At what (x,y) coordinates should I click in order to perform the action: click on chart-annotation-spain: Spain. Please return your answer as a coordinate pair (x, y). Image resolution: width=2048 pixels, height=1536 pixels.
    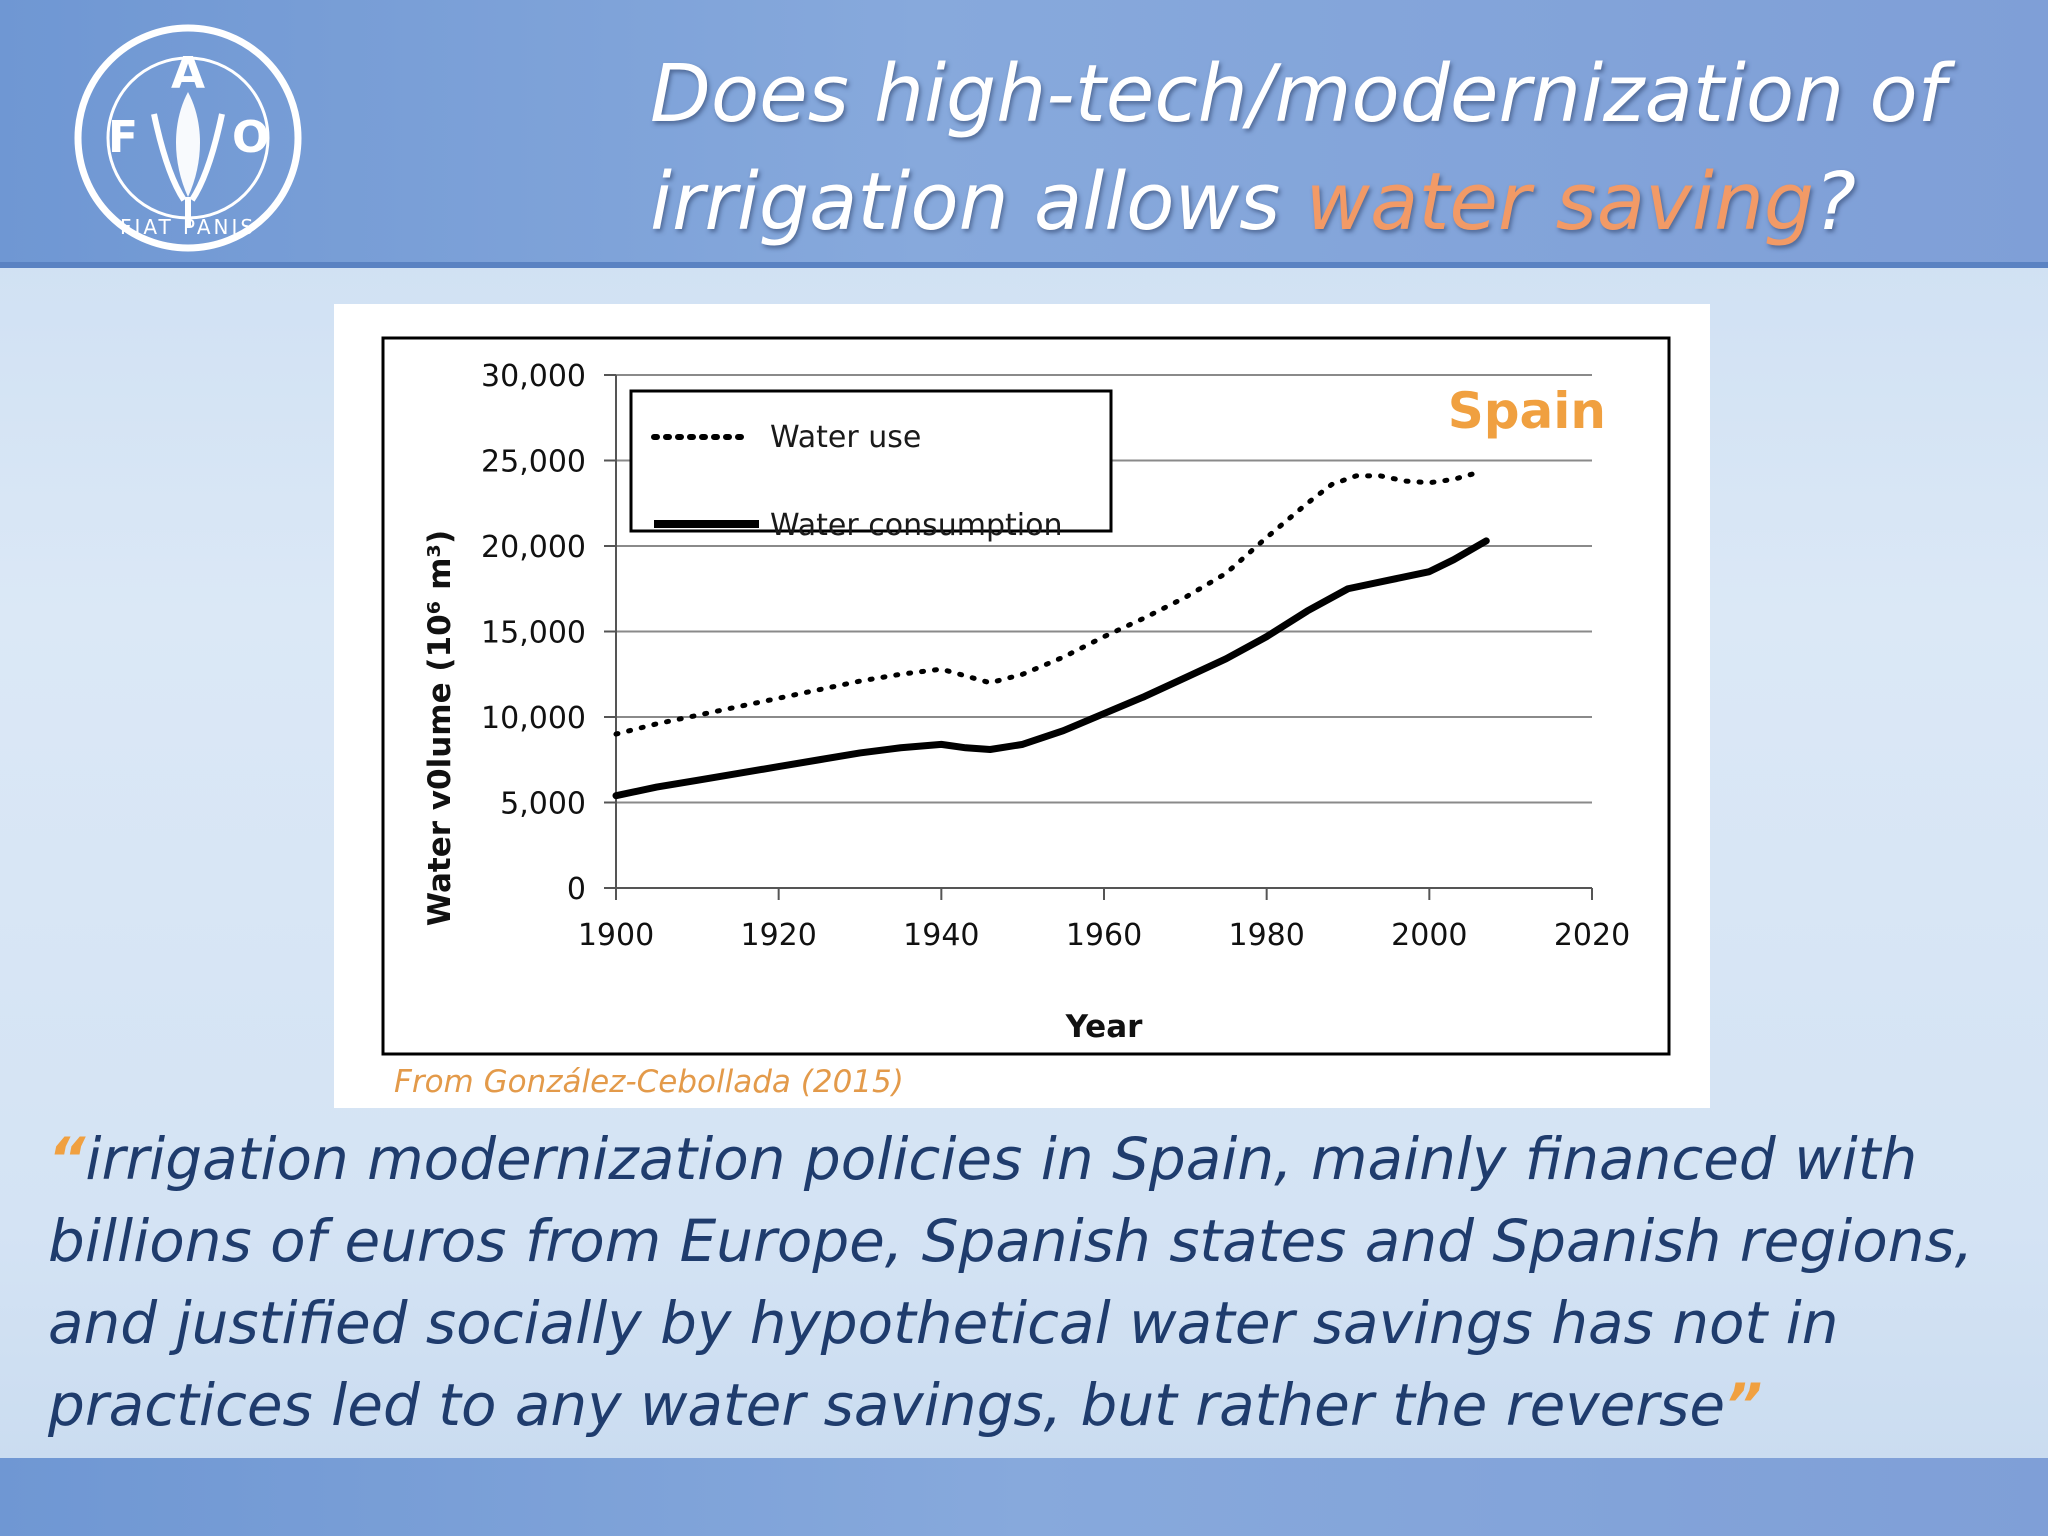
    Looking at the image, I should click on (1527, 411).